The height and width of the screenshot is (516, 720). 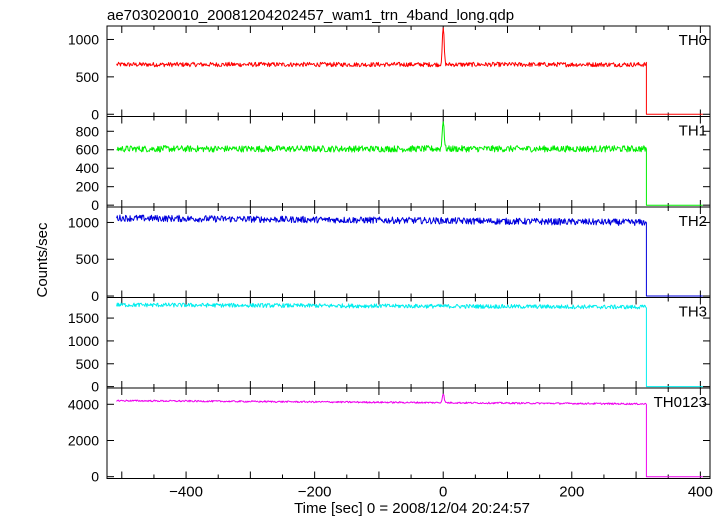 What do you see at coordinates (409, 255) in the screenshot?
I see `series-line-th2` at bounding box center [409, 255].